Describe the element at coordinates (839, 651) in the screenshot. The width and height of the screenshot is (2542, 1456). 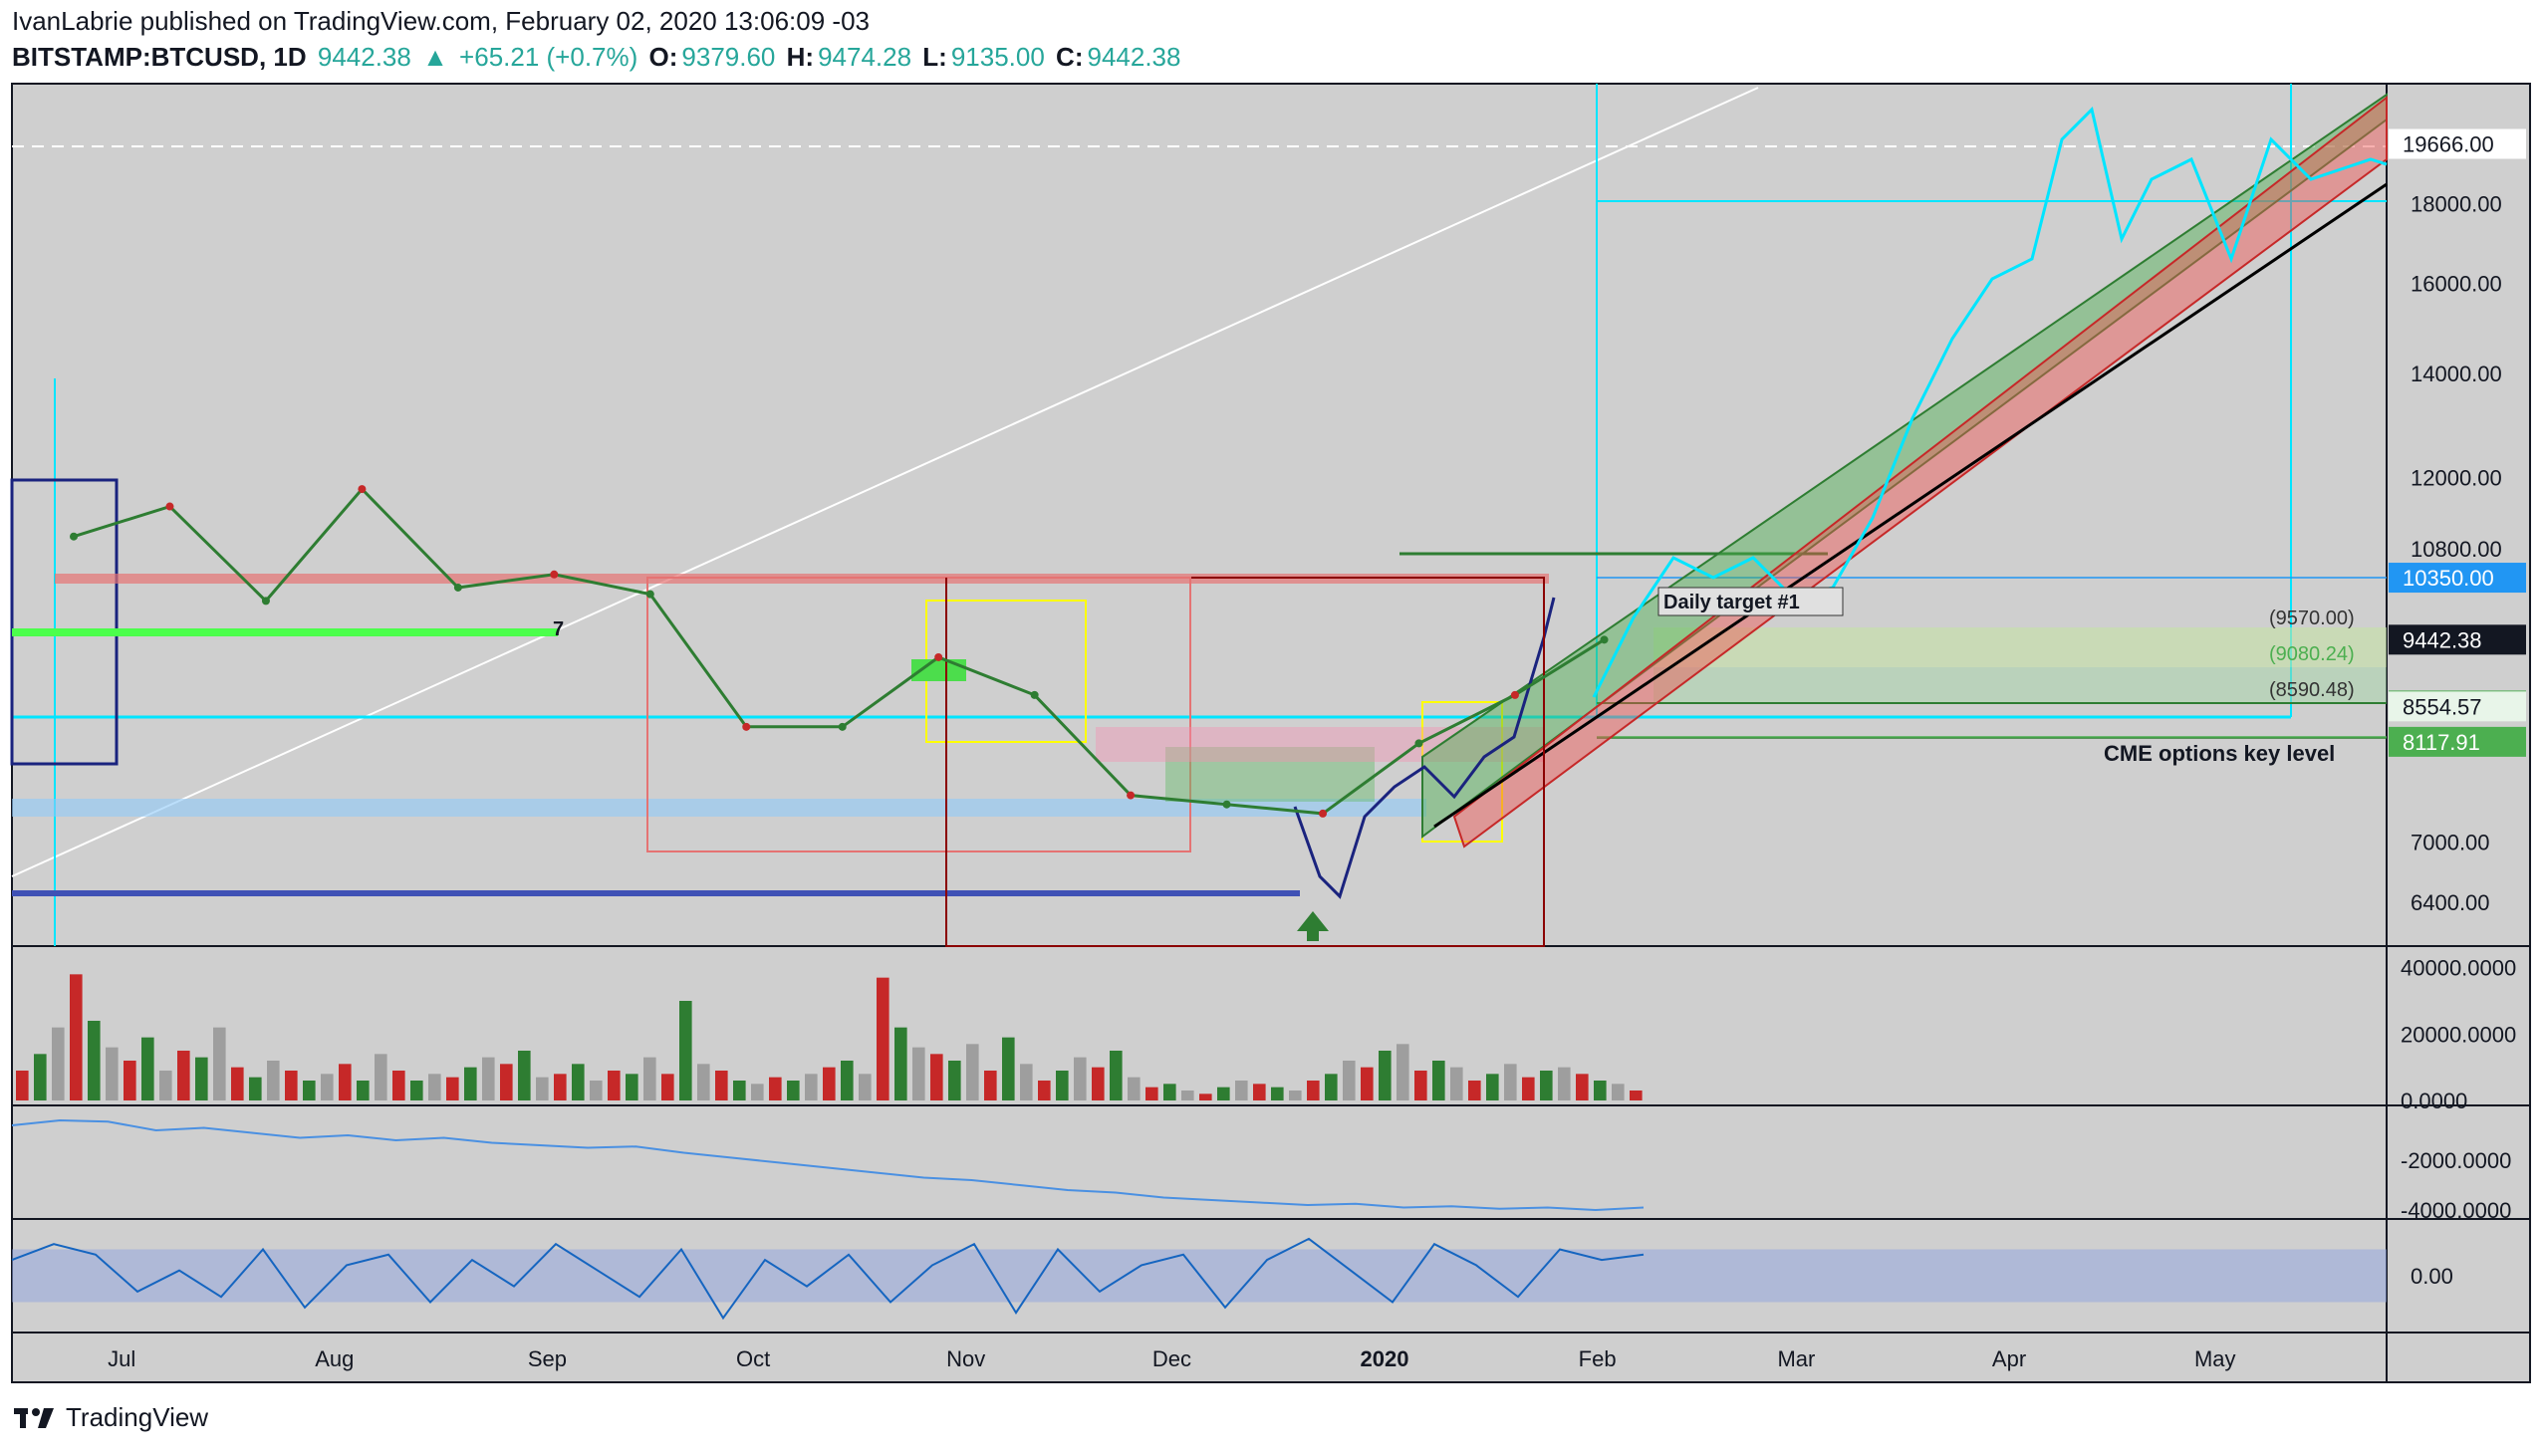
I see `price-series-layer` at that location.